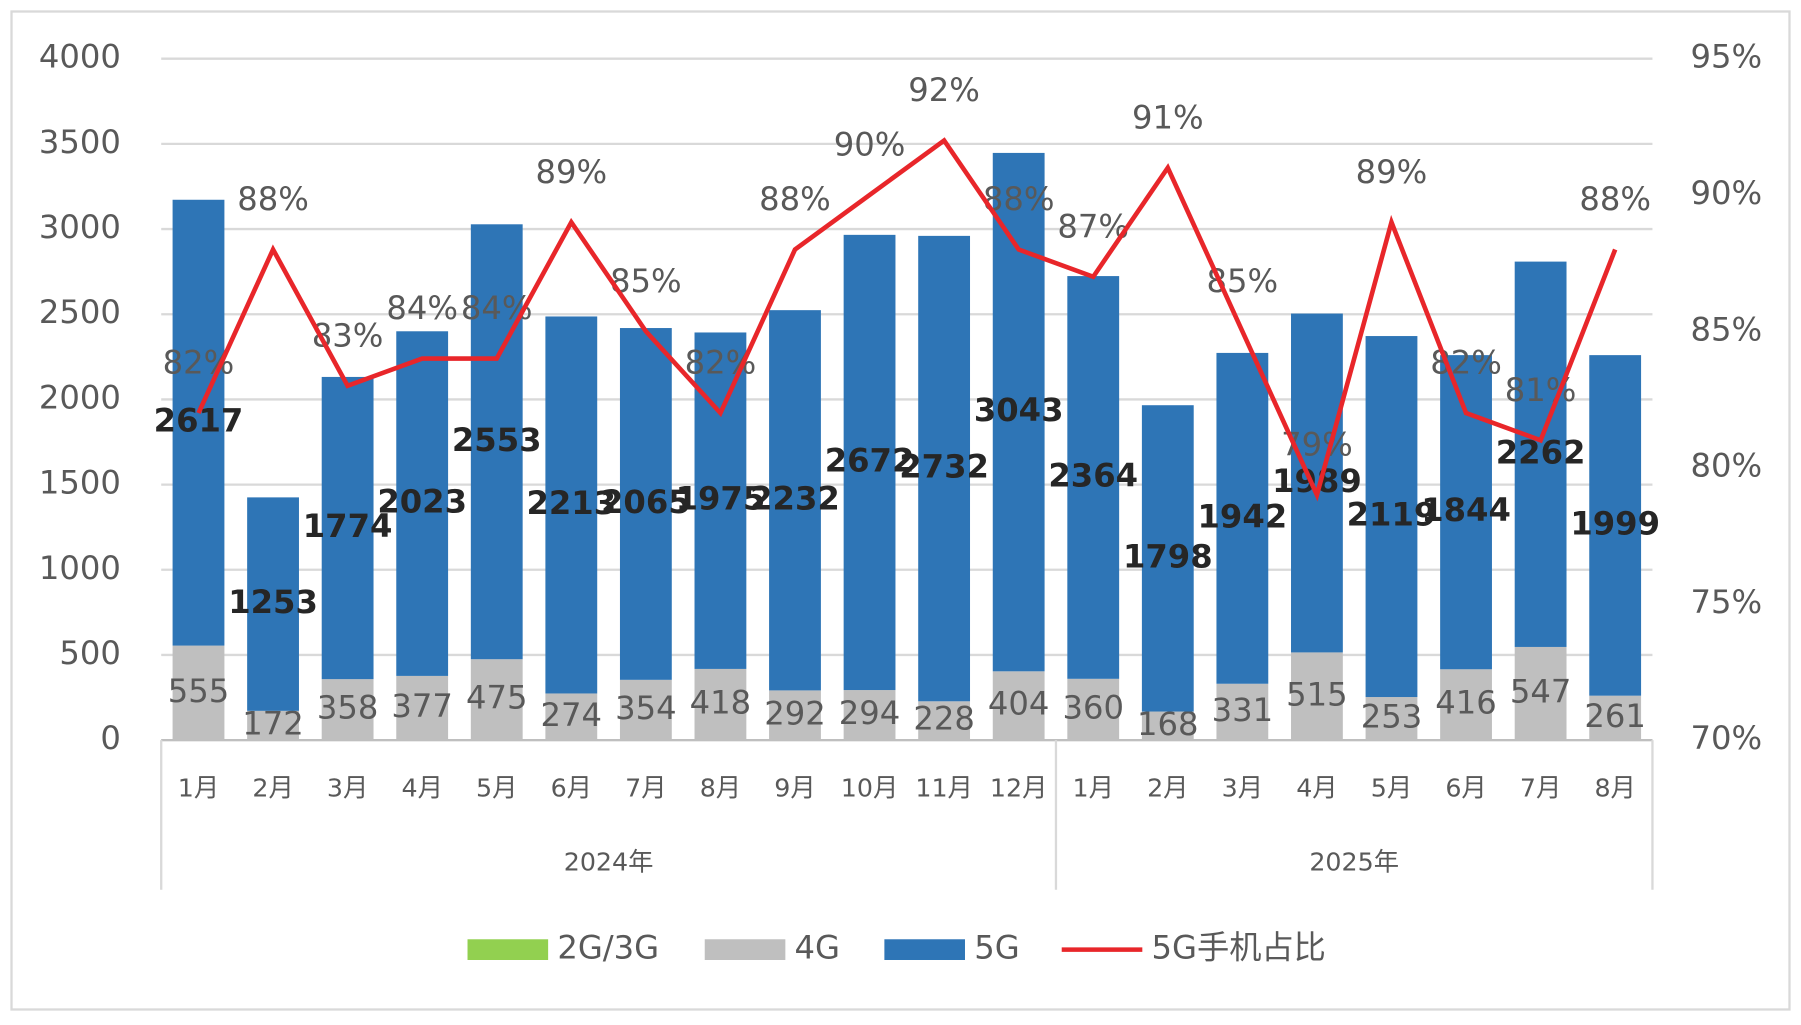 The image size is (1801, 1025). I want to click on data-label: 377, so click(422, 706).